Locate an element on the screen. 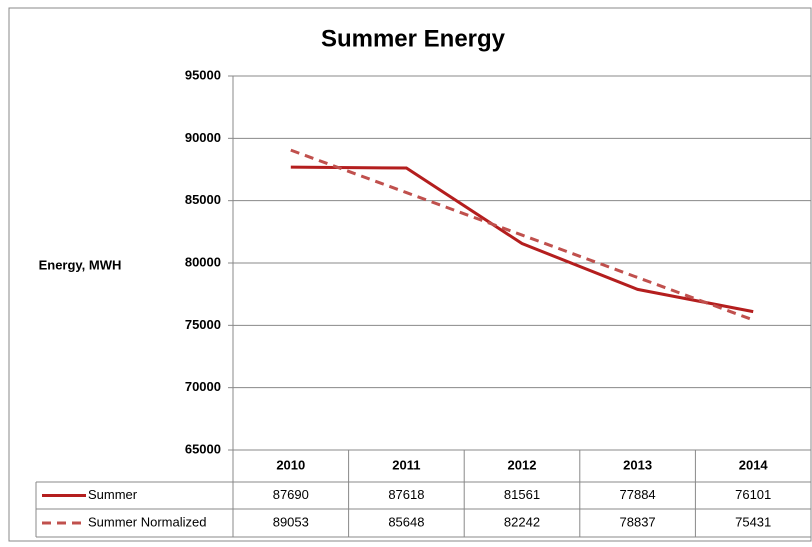 This screenshot has height=547, width=812. table-value: 89053 is located at coordinates (291, 521).